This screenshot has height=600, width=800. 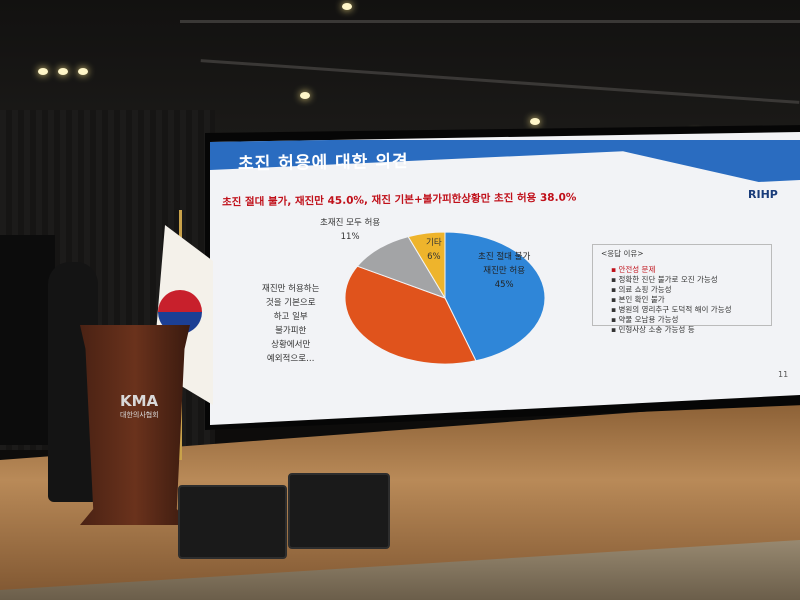 I want to click on label-line: 기타, so click(x=434, y=243).